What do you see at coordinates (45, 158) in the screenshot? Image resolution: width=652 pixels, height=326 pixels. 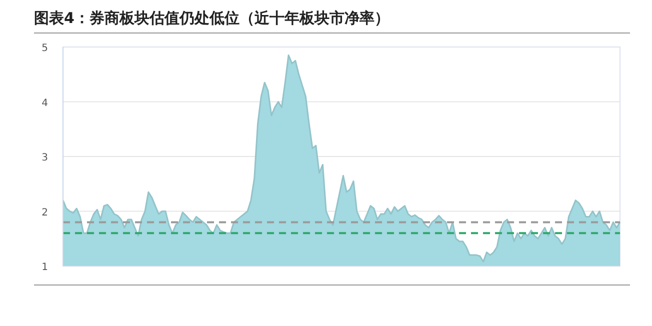 I see `y-tick-label: 3` at bounding box center [45, 158].